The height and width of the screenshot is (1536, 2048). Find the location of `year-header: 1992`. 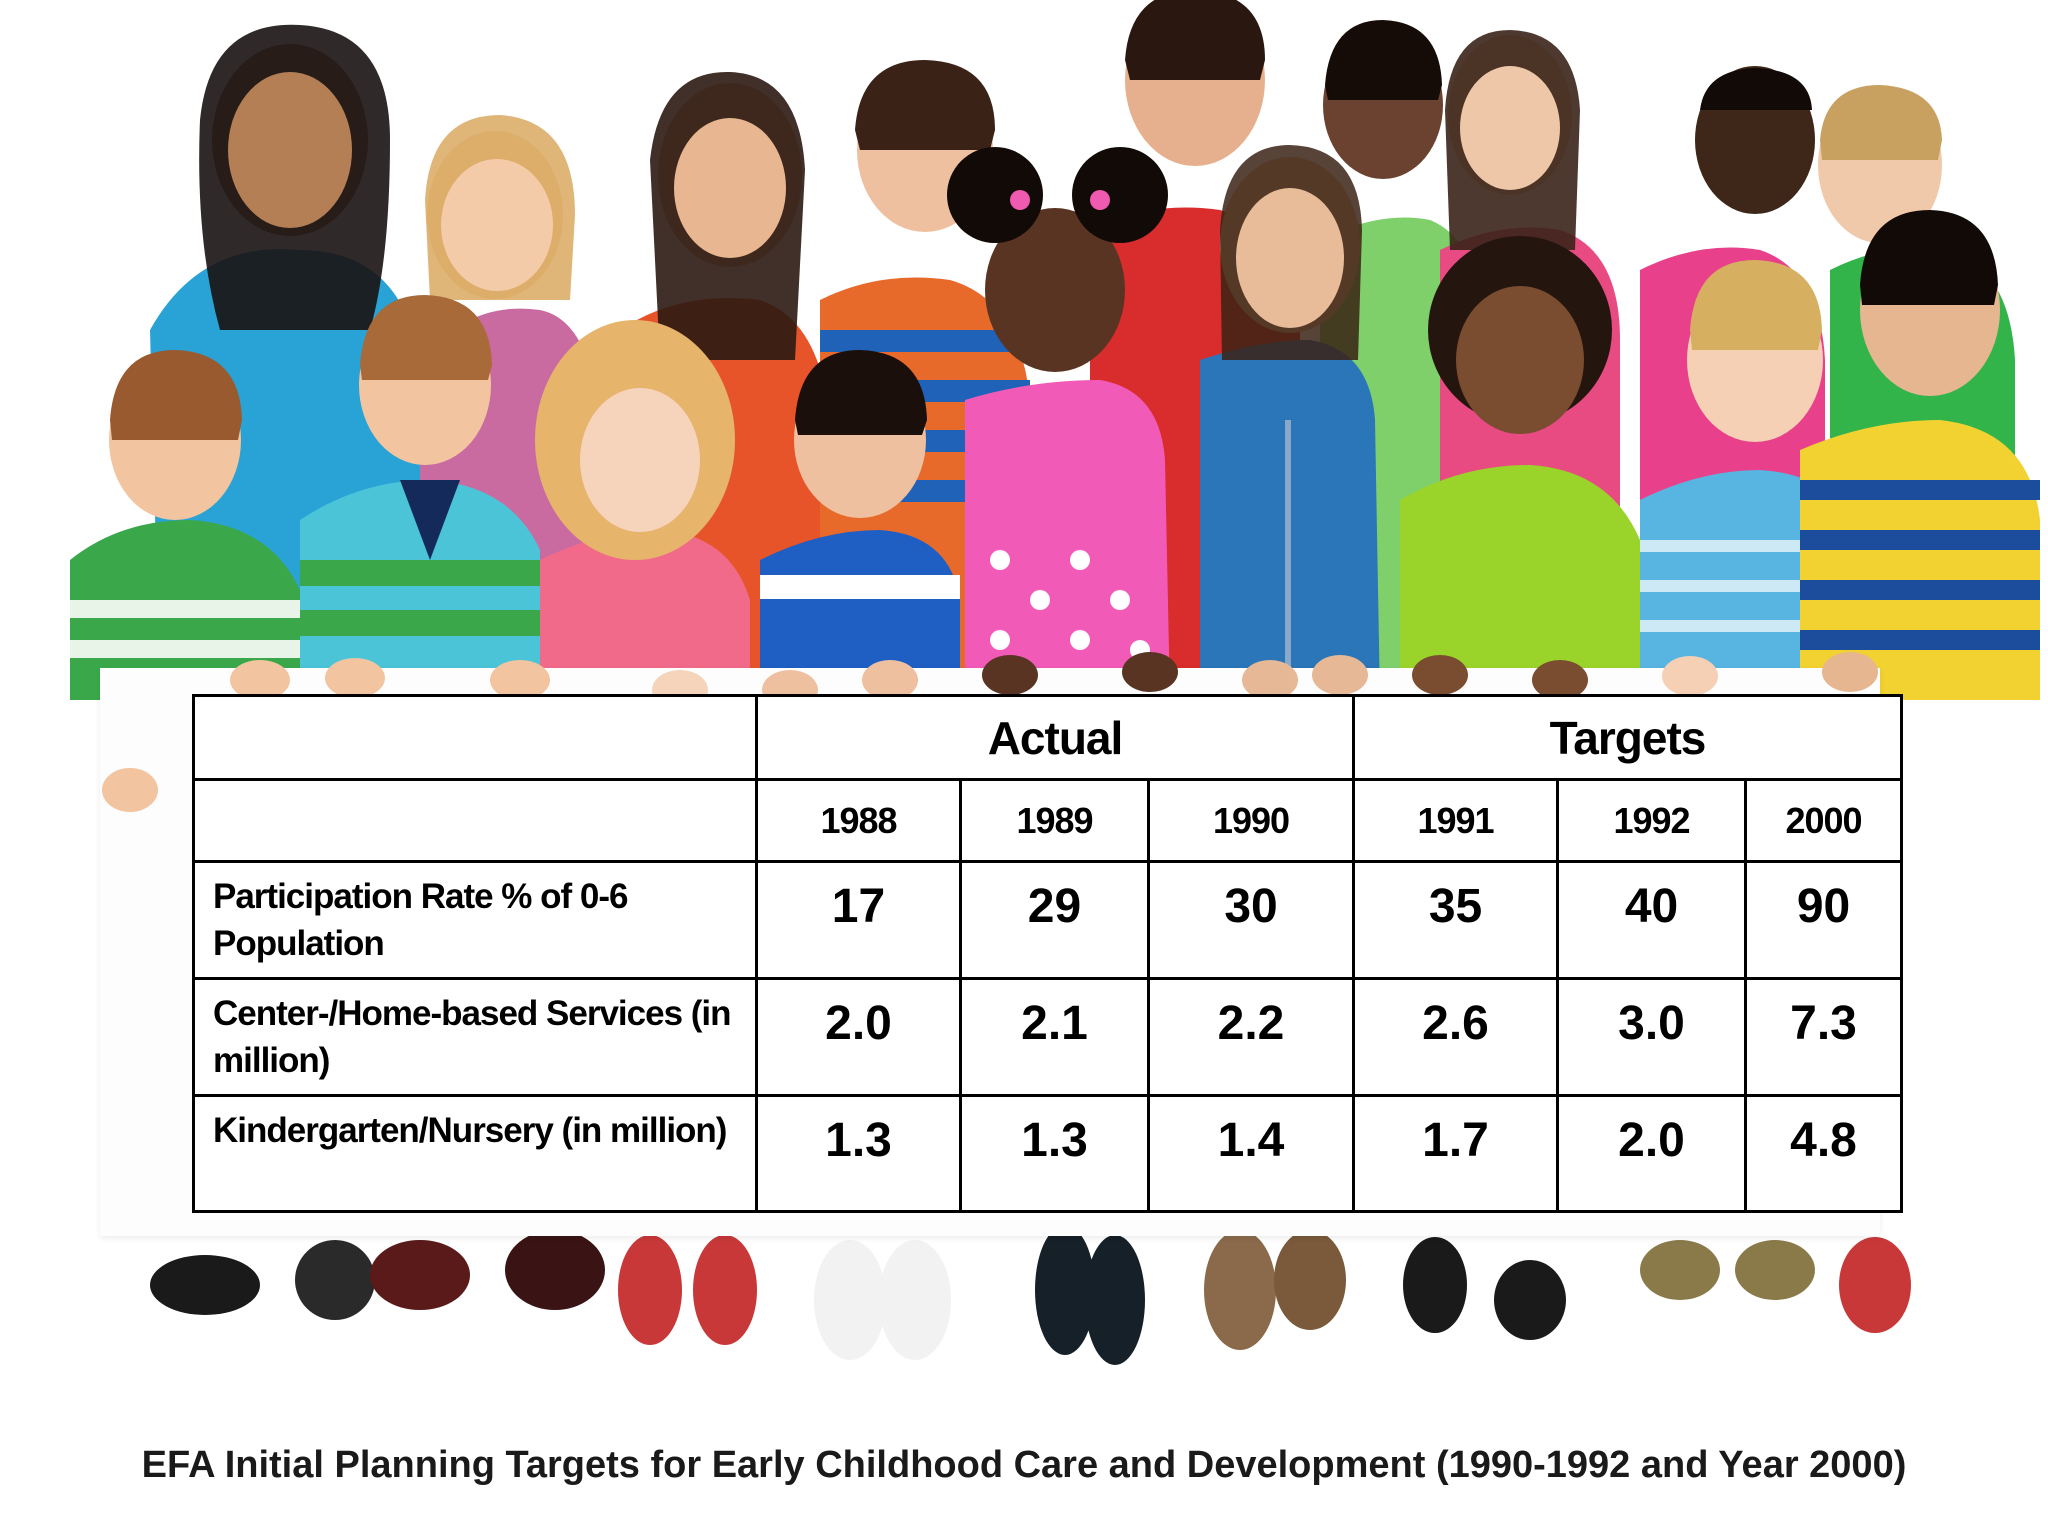

year-header: 1992 is located at coordinates (1652, 820).